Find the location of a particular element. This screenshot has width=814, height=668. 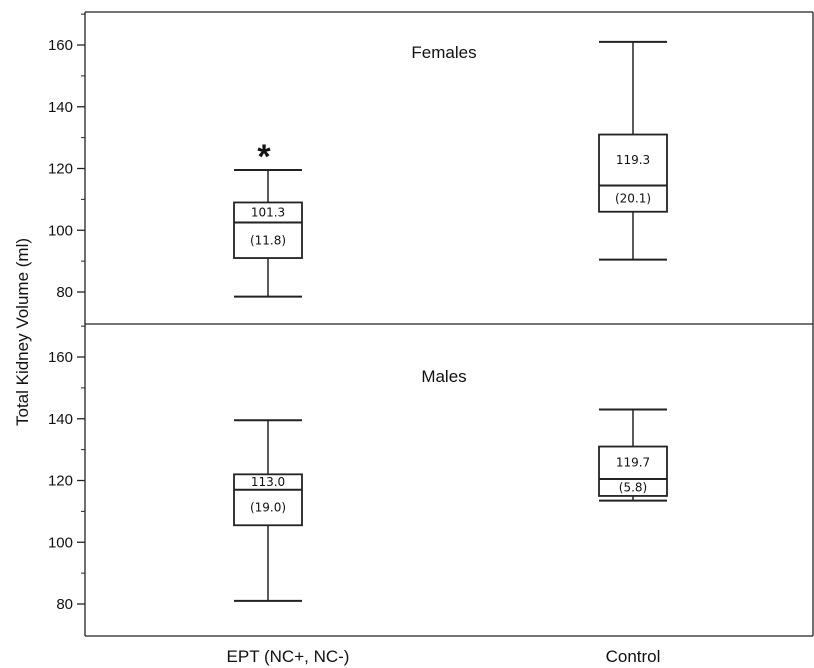

box-sd-label: (19.0) is located at coordinates (268, 508).